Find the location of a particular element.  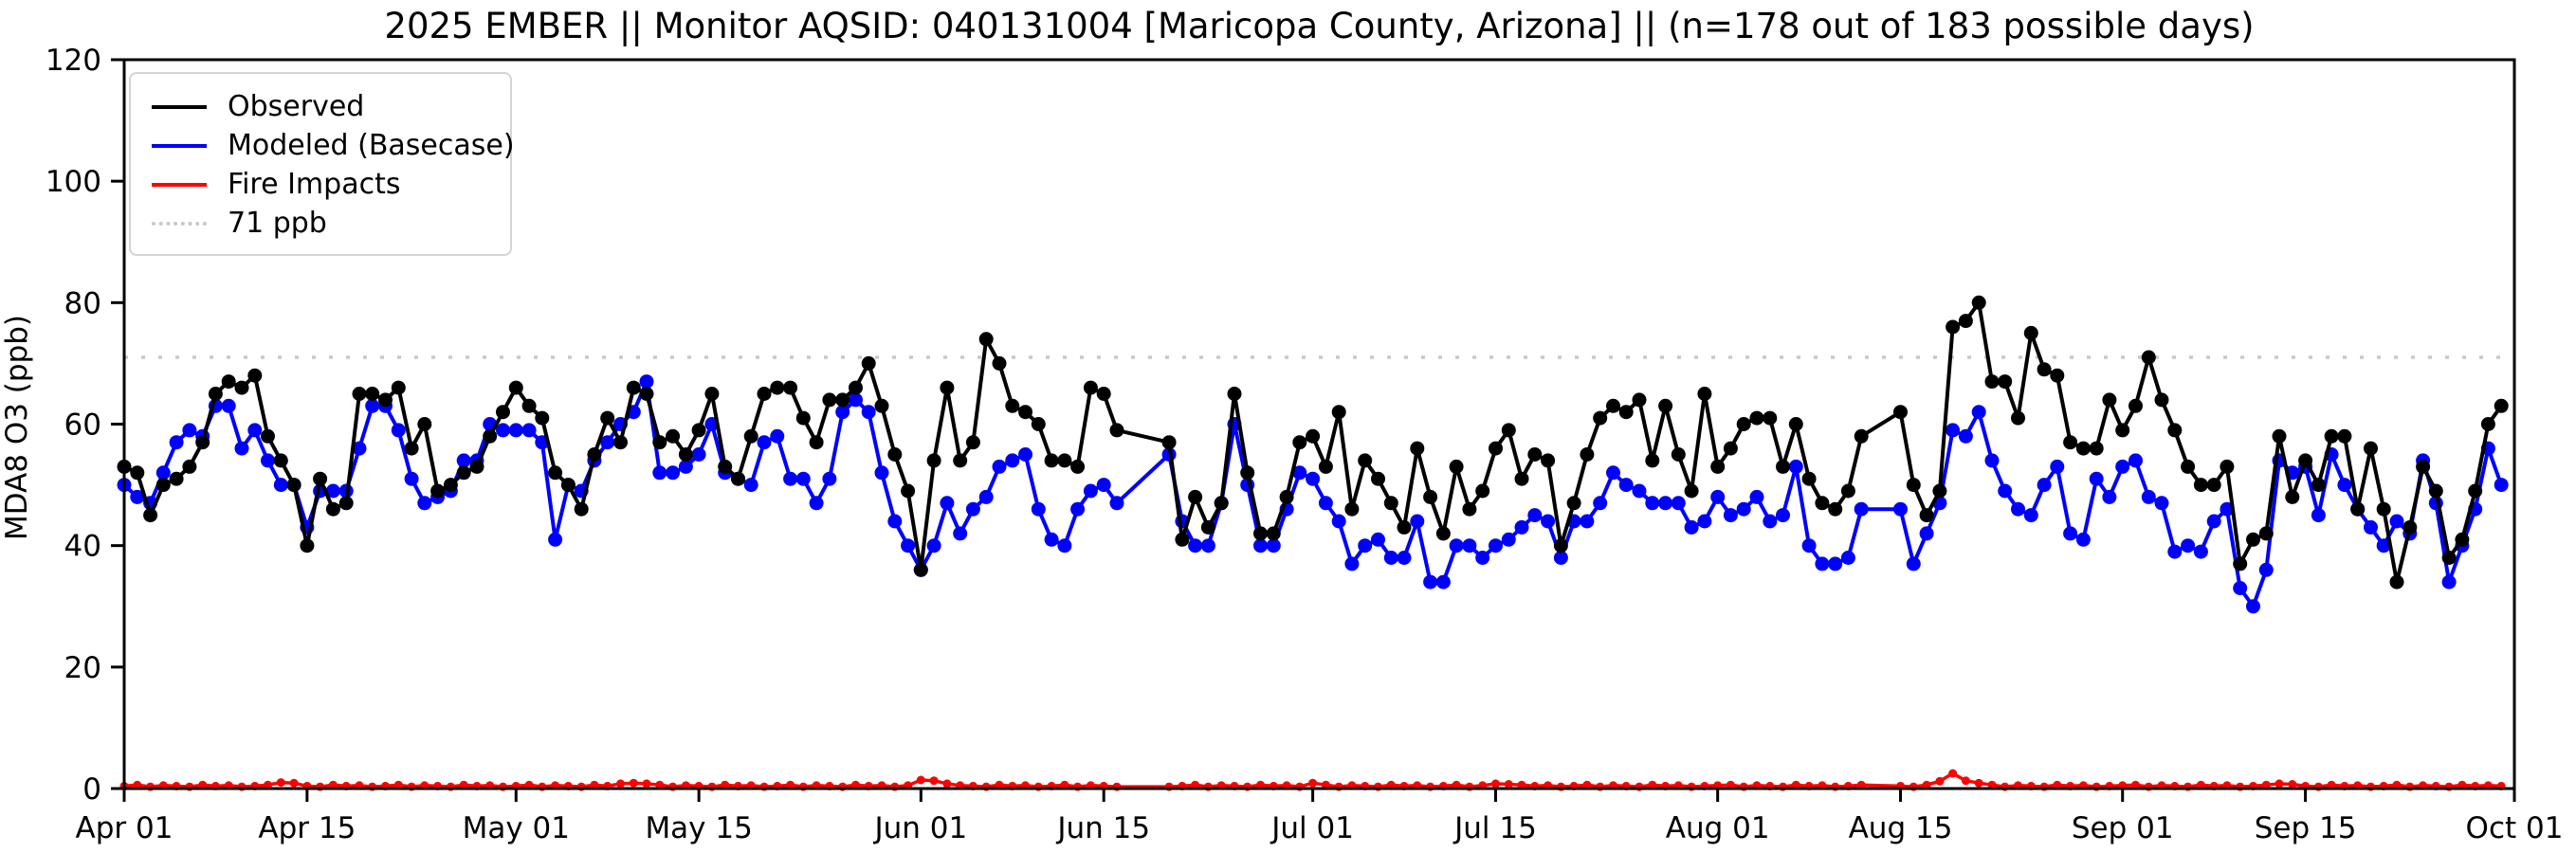

y-axis-label: MDA8 O3 (ppb) is located at coordinates (17, 427).